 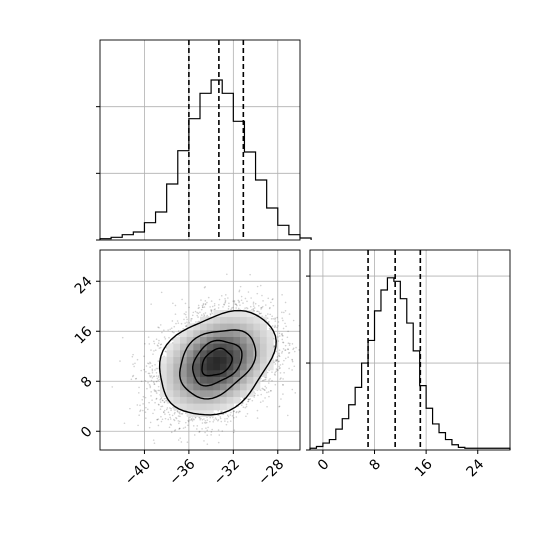 What do you see at coordinates (87, 433) in the screenshot?
I see `joint-ytick-label-0: 0` at bounding box center [87, 433].